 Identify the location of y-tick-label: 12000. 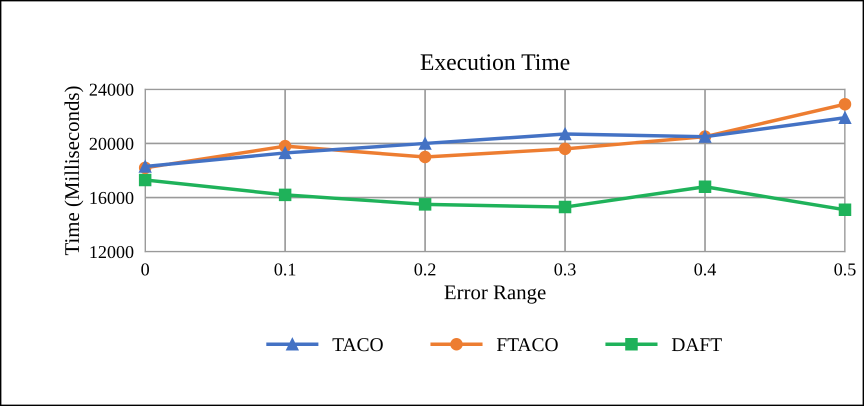
(112, 252).